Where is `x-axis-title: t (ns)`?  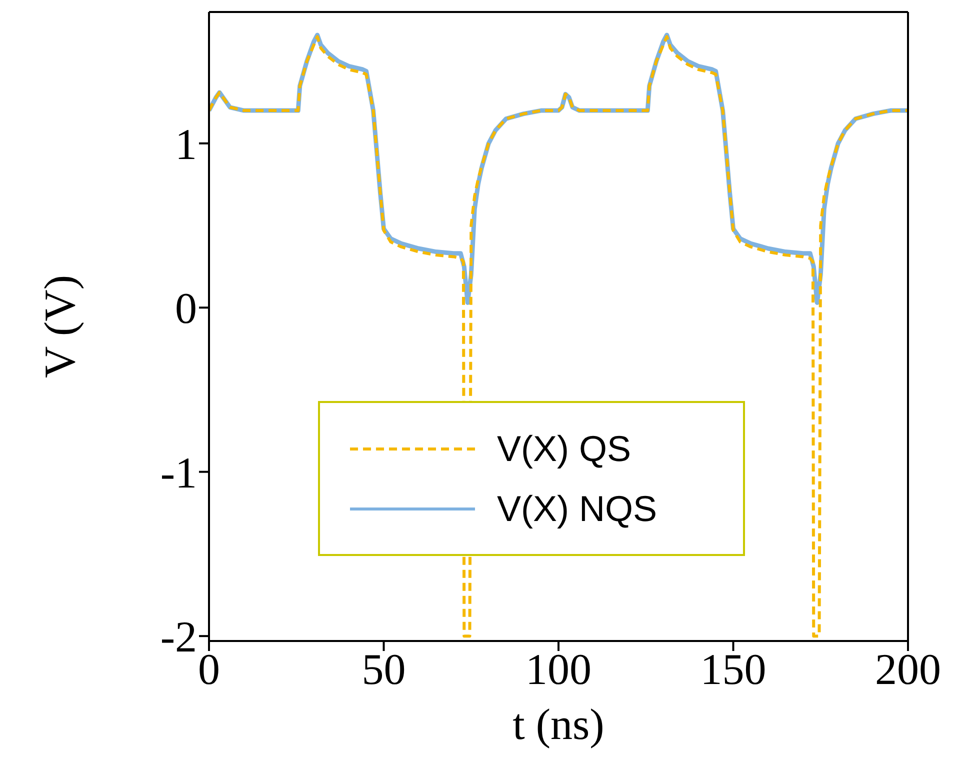 x-axis-title: t (ns) is located at coordinates (558, 724).